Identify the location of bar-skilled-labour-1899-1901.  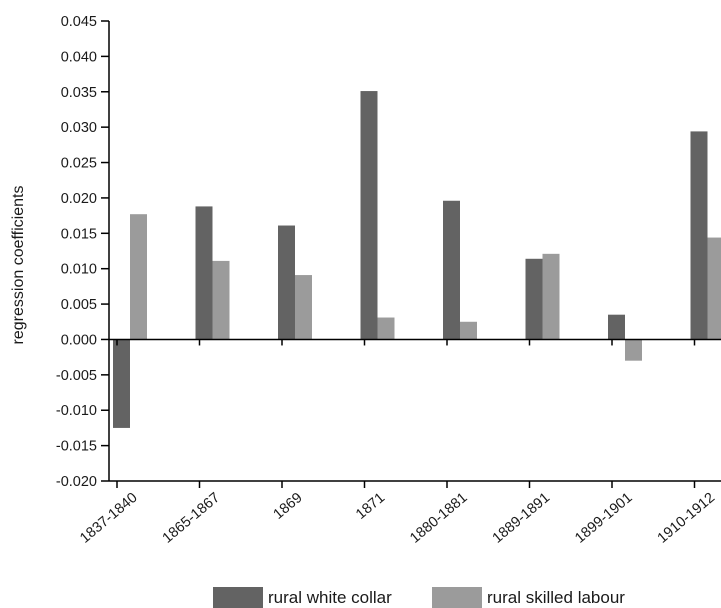
(633, 350).